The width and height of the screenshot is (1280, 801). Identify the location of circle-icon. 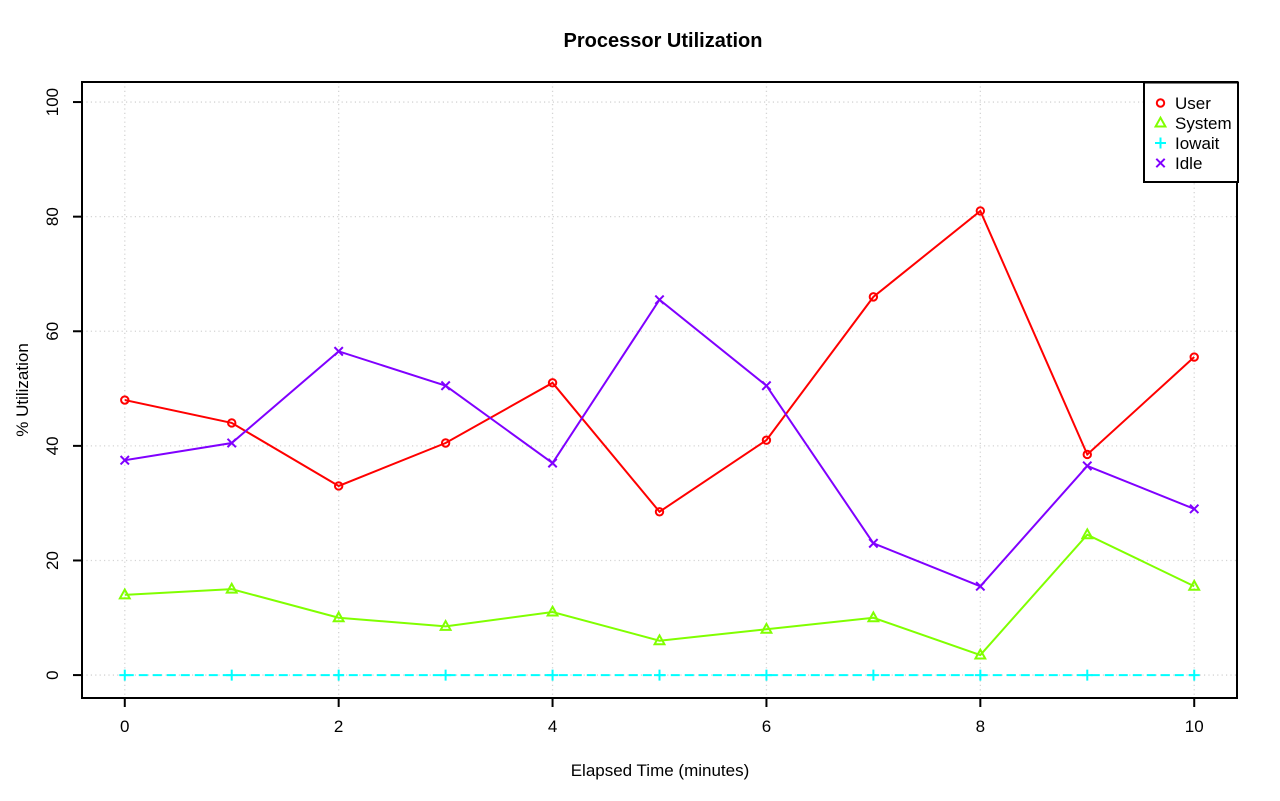
(1160, 103).